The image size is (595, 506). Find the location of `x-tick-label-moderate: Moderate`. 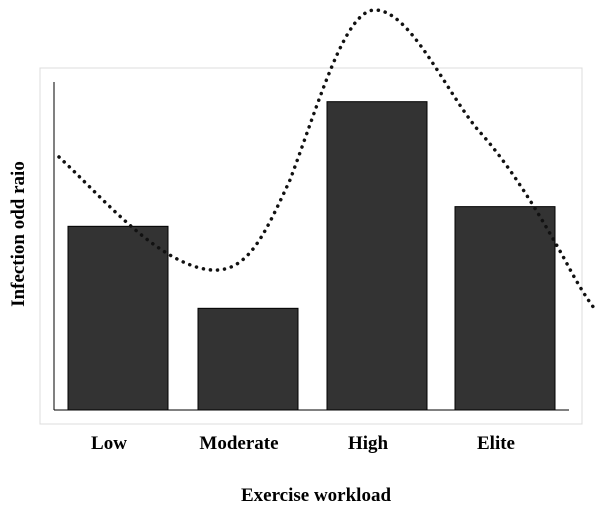

x-tick-label-moderate: Moderate is located at coordinates (238, 443).